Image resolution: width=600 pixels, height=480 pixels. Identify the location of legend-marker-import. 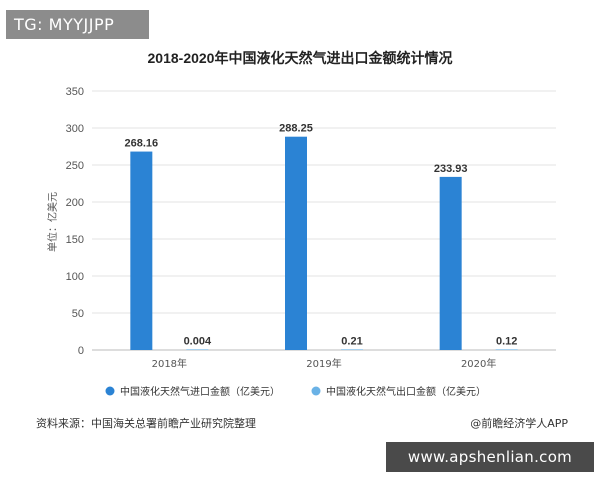
(110, 391).